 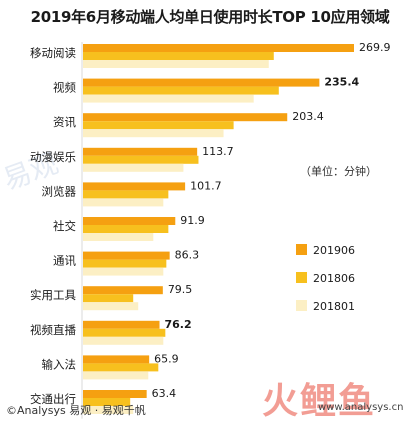 I want to click on data-label: 79.5, so click(x=180, y=289).